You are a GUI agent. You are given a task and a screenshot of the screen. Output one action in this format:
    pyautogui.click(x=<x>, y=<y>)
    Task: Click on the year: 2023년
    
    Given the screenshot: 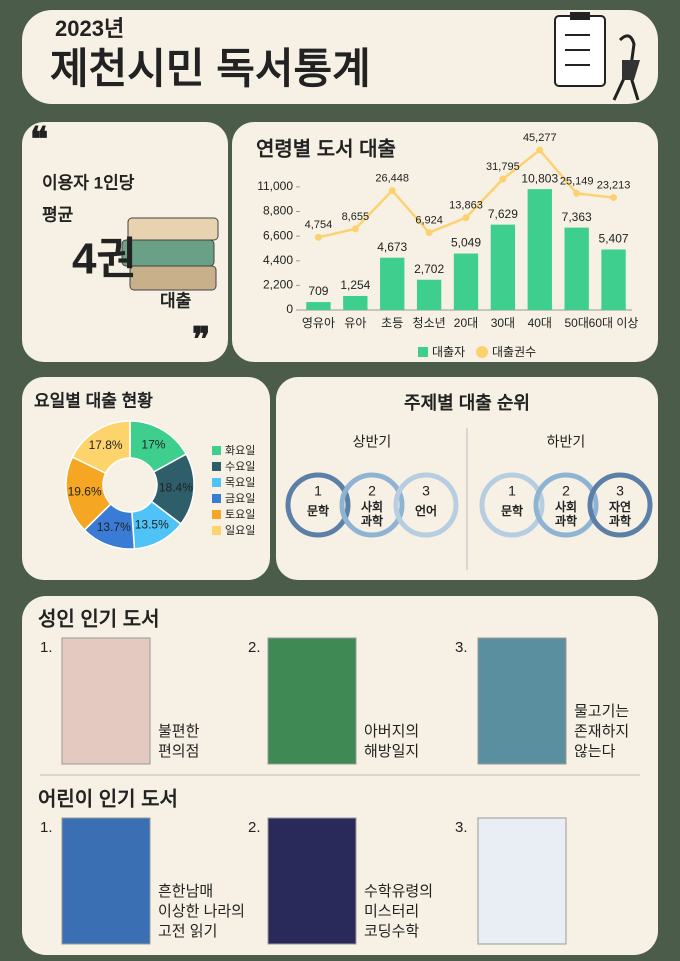 What is the action you would take?
    pyautogui.click(x=89, y=28)
    